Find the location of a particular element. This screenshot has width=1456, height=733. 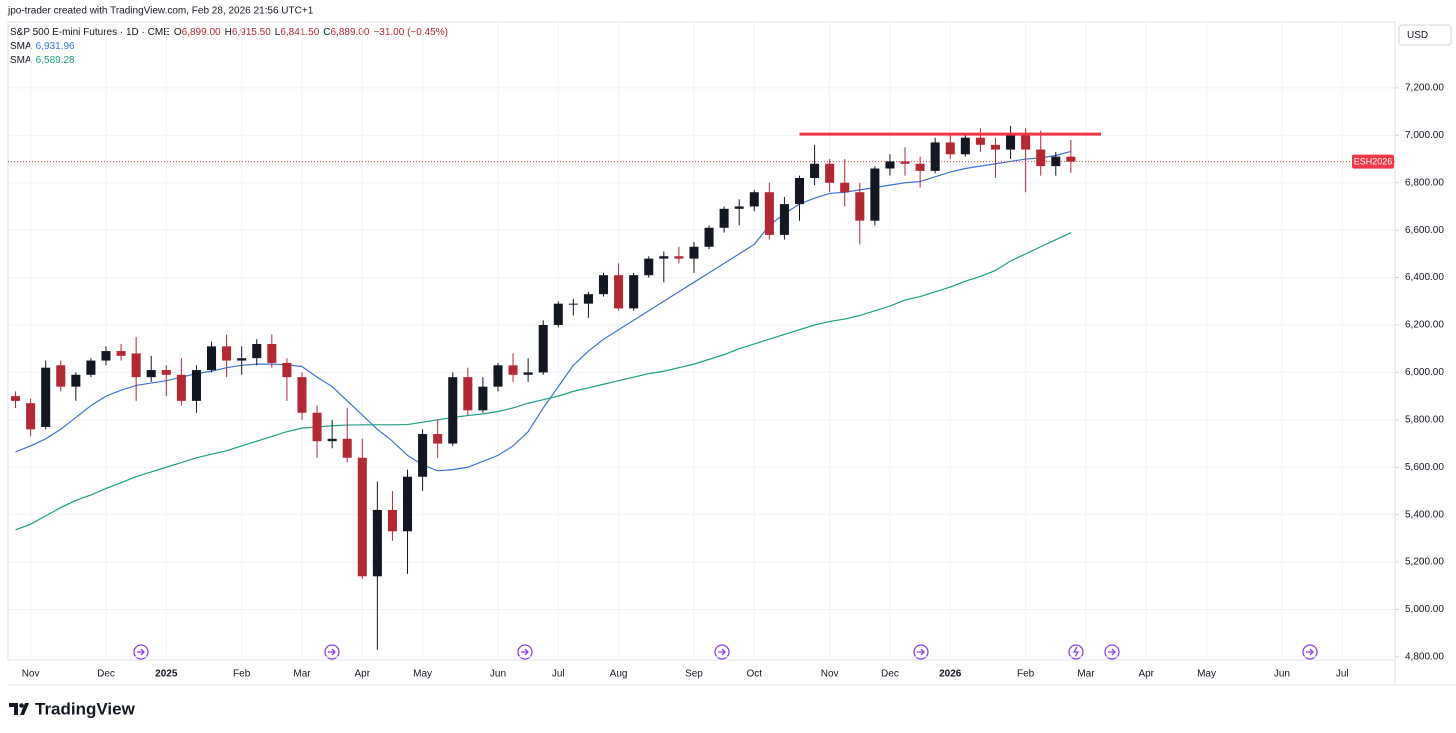

currency-box is located at coordinates (1425, 35).